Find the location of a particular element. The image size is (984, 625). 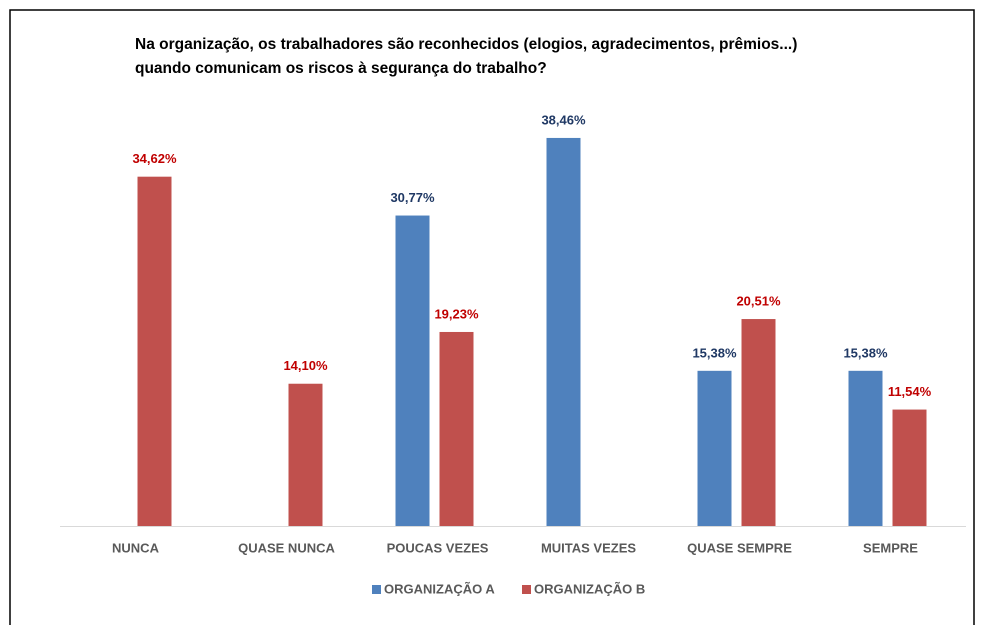

value-label: 34,62% is located at coordinates (154, 158).